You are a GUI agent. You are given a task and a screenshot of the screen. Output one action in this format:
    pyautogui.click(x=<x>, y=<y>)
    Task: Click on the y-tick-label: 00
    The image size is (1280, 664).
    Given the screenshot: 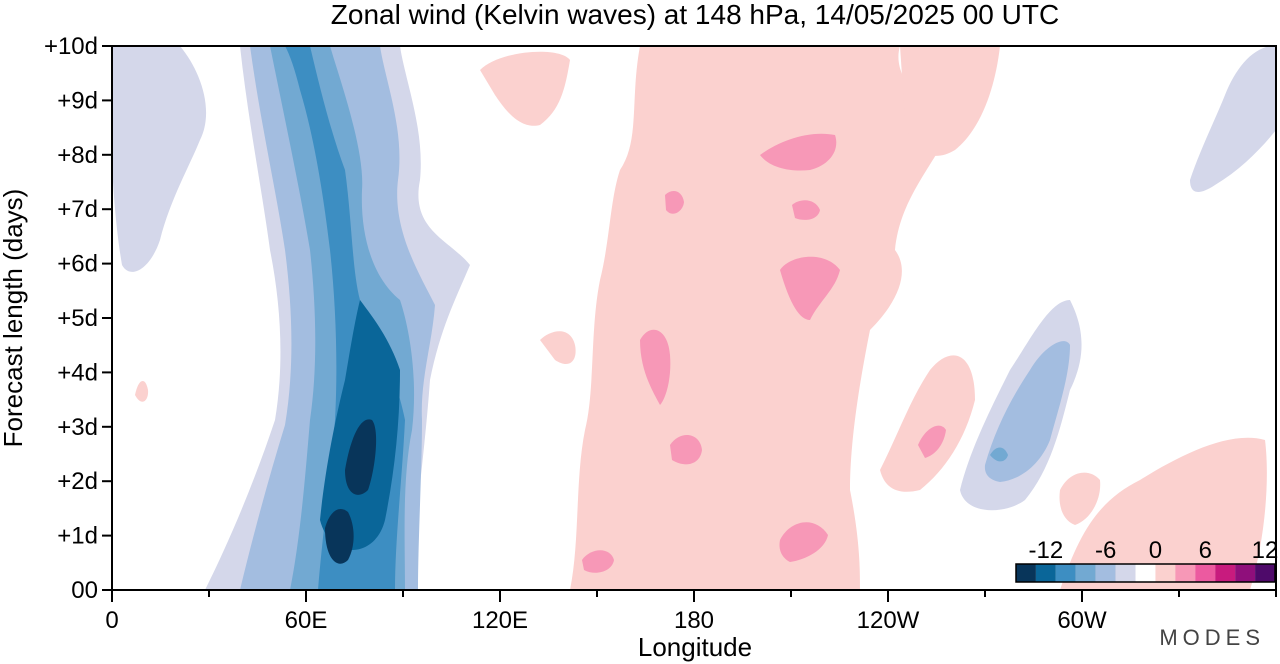 What is the action you would take?
    pyautogui.click(x=84, y=590)
    